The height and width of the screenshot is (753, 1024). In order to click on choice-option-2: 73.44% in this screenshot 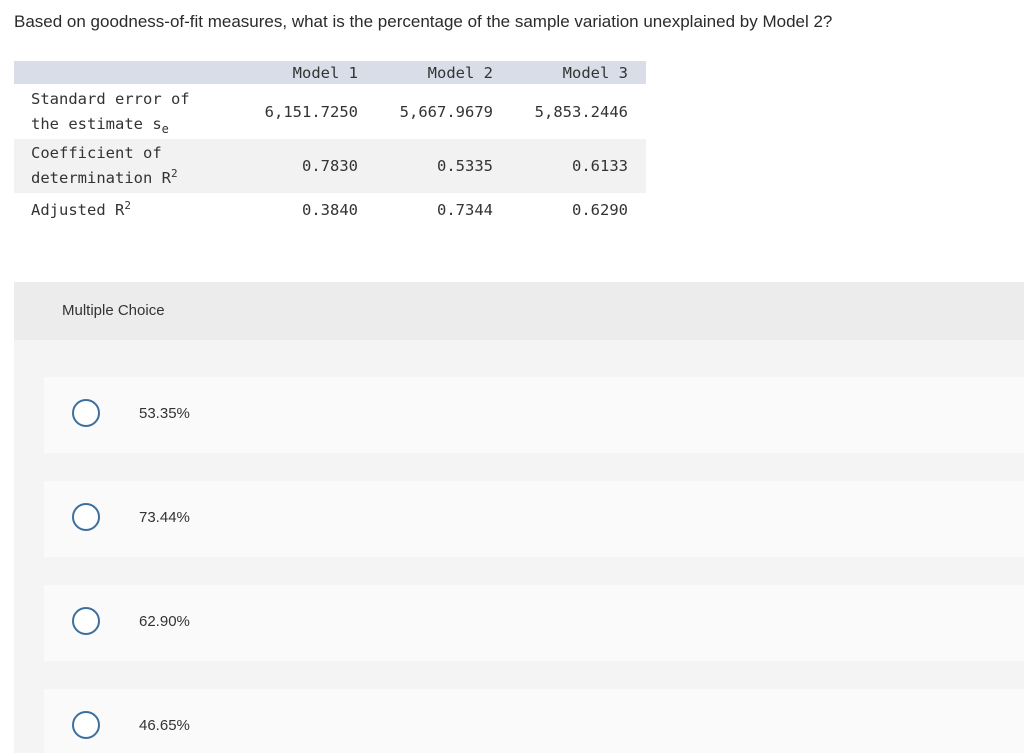, I will do `click(534, 519)`.